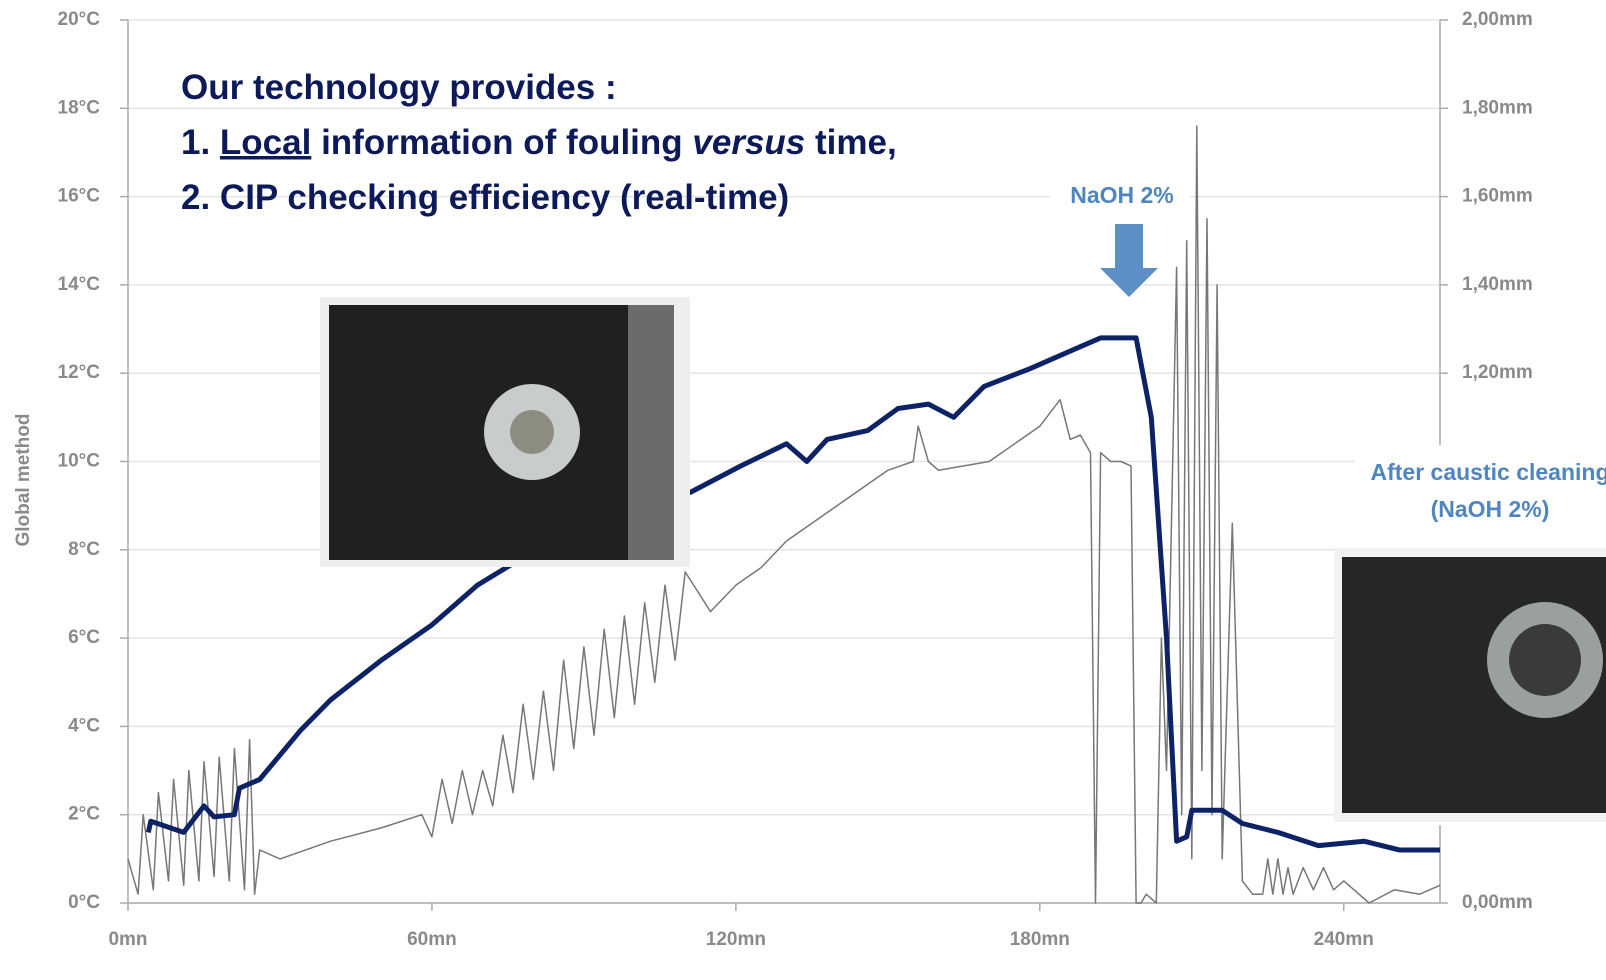 The height and width of the screenshot is (980, 1606). I want to click on y2-tick-label: 1,40mm, so click(1497, 284).